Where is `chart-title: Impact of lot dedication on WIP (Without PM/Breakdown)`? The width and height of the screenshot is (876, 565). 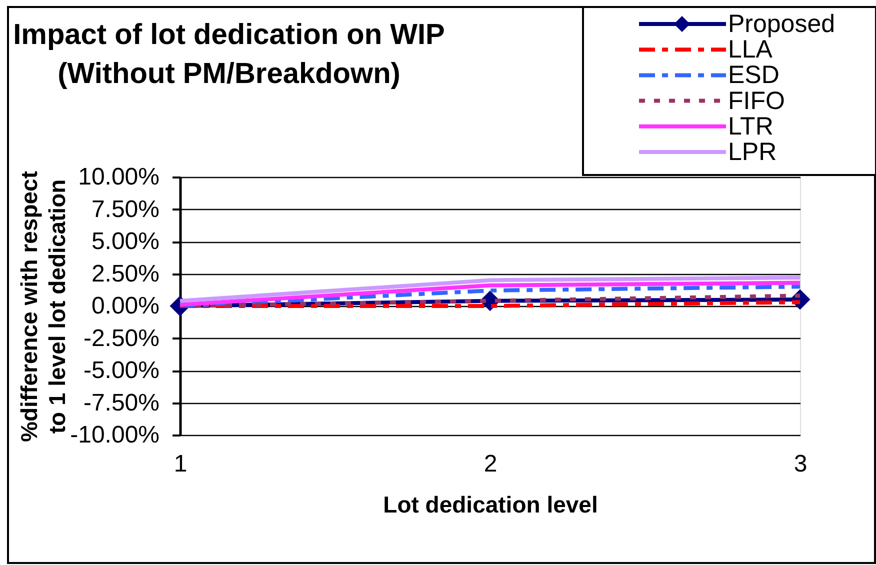
chart-title: Impact of lot dedication on WIP (Without PM/Breakdown) is located at coordinates (229, 54).